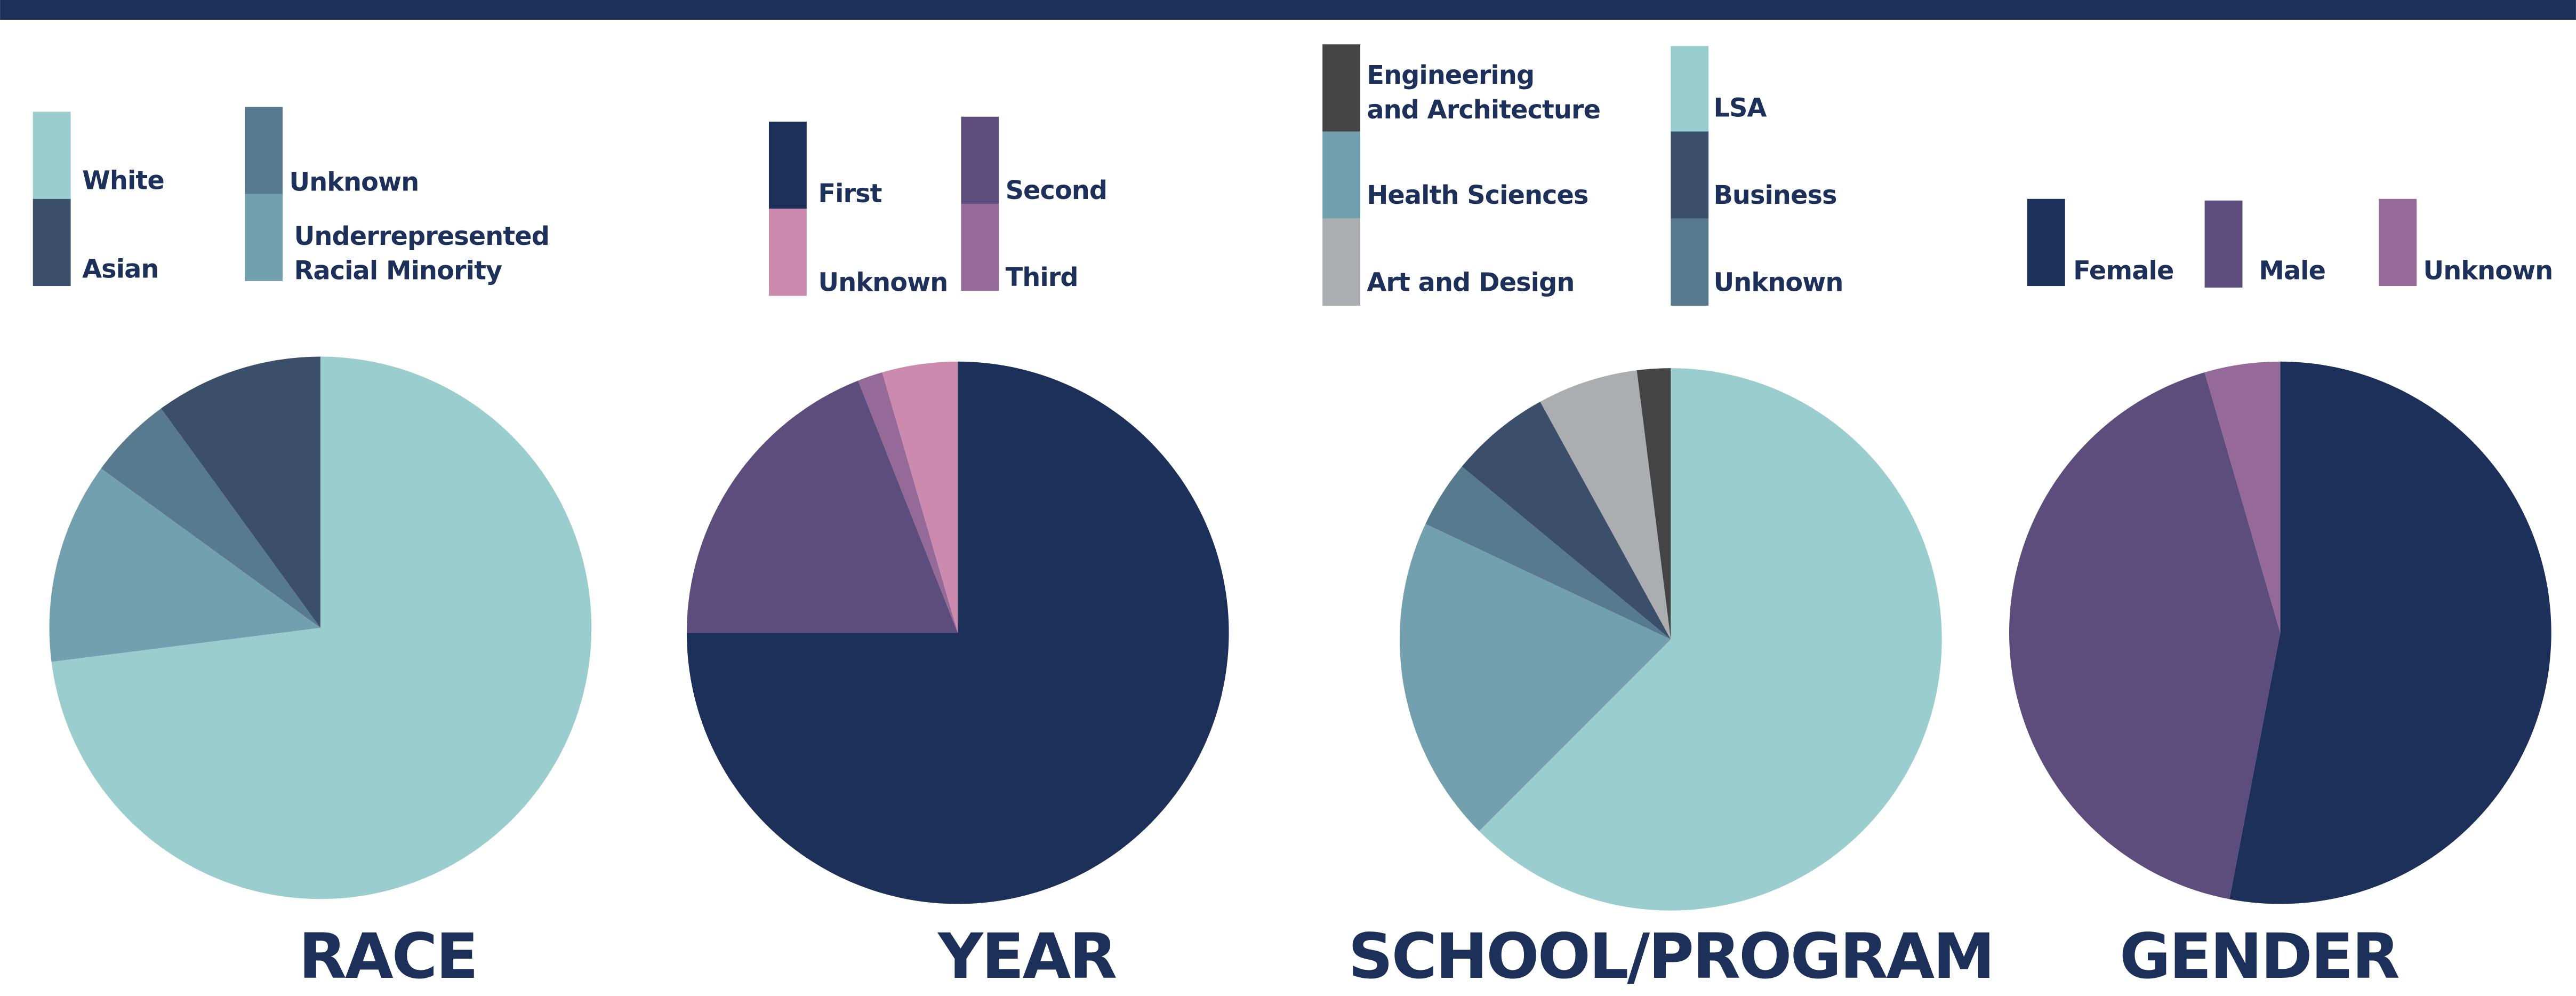 This screenshot has height=996, width=2576. I want to click on legend-label: Third, so click(1042, 277).